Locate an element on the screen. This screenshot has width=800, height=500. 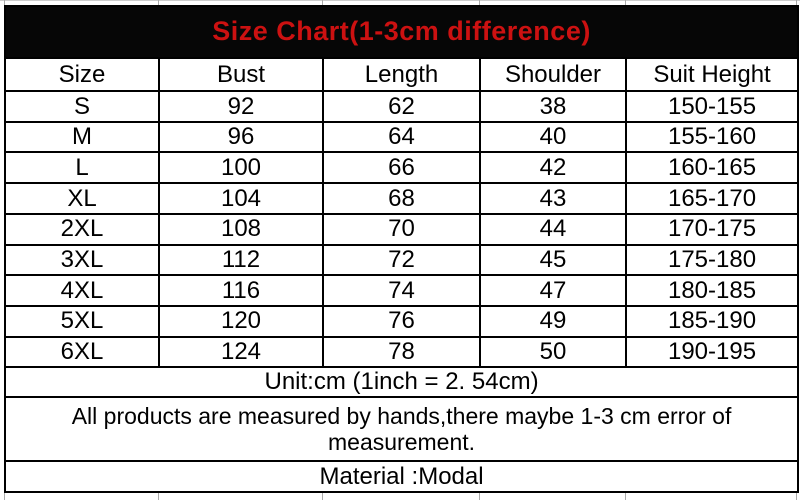
unit-note: Unit:cm (1inch = 2. 54cm) is located at coordinates (401, 382).